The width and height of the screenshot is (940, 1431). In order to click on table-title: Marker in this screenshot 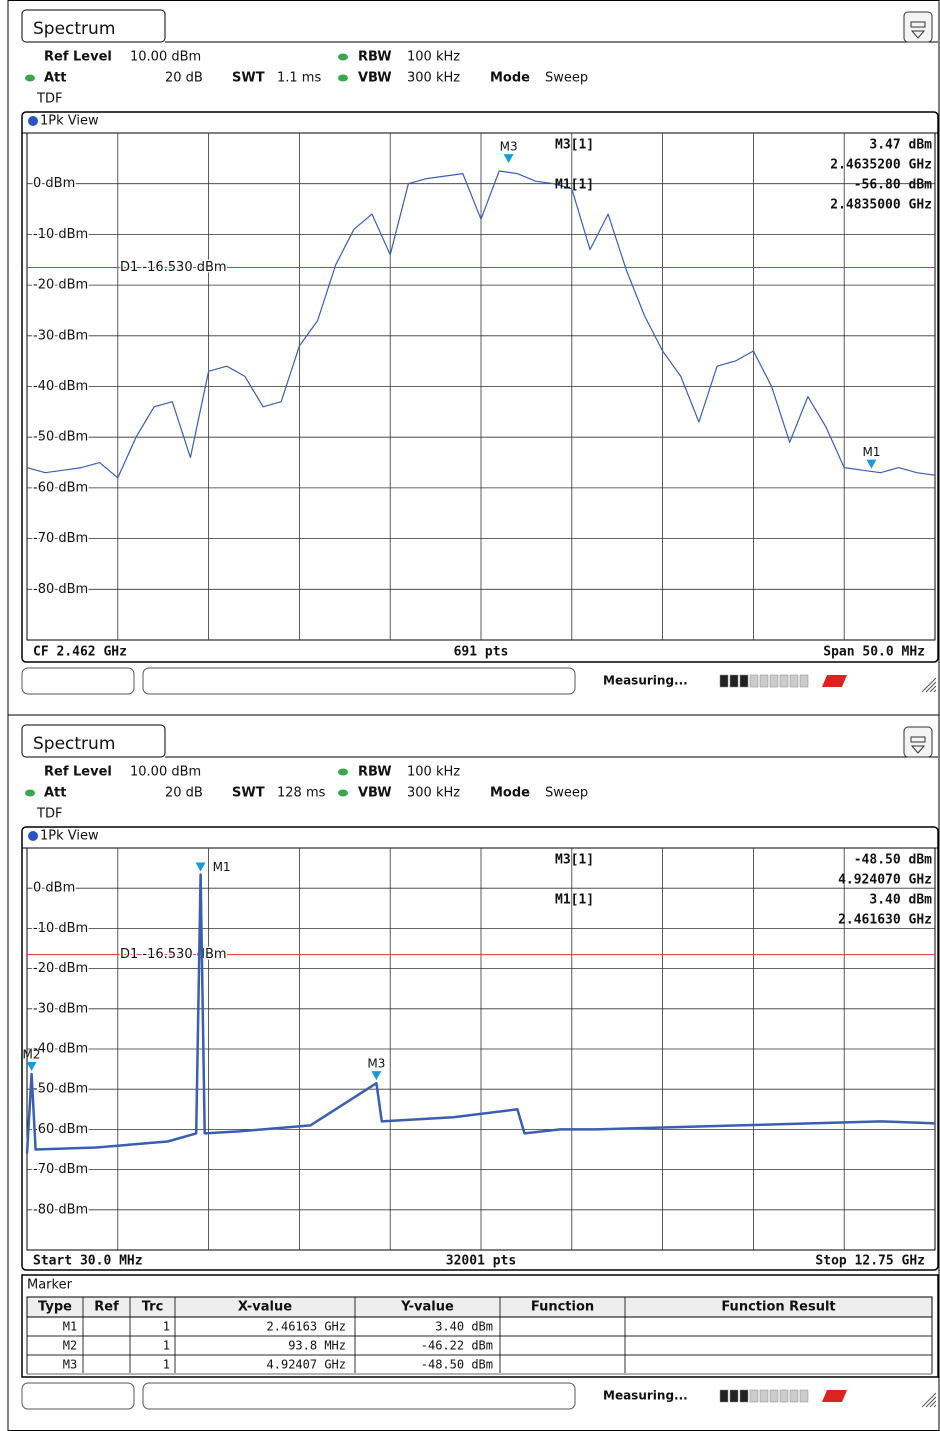, I will do `click(50, 1285)`.